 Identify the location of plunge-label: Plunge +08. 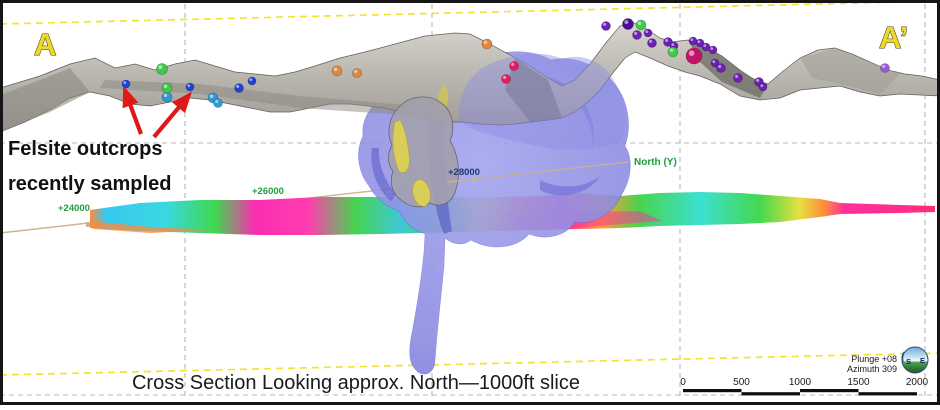
(874, 359).